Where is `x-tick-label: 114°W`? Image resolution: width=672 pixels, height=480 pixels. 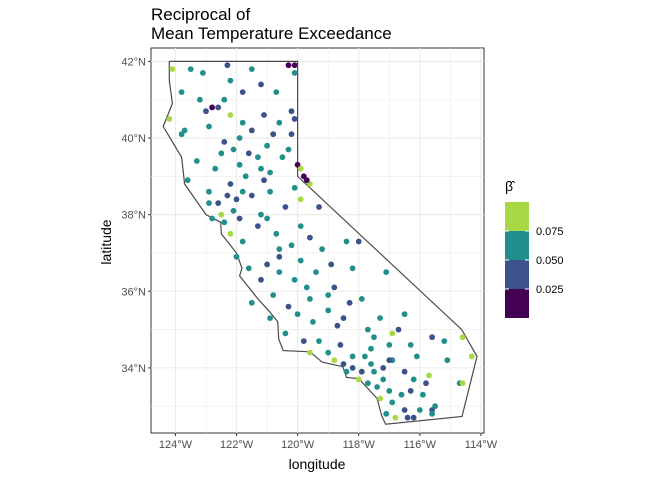
x-tick-label: 114°W is located at coordinates (481, 445).